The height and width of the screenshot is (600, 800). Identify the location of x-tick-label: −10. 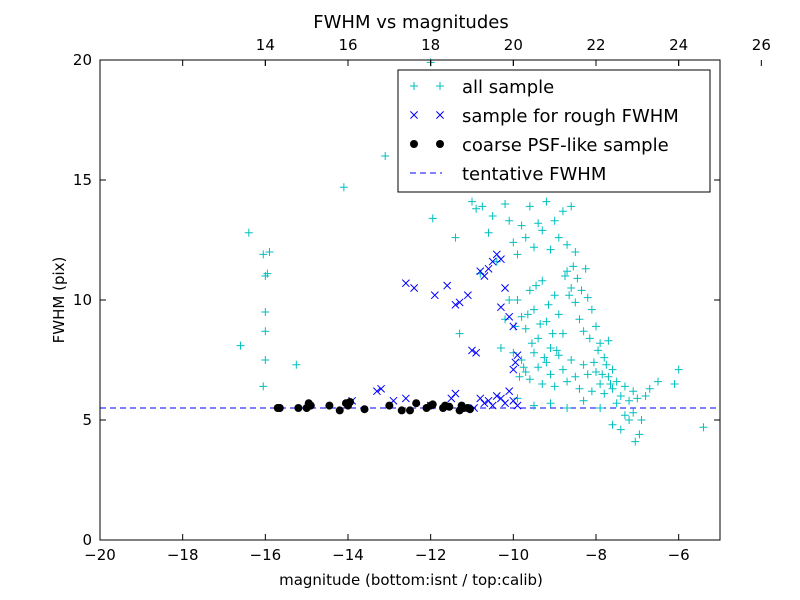
(514, 555).